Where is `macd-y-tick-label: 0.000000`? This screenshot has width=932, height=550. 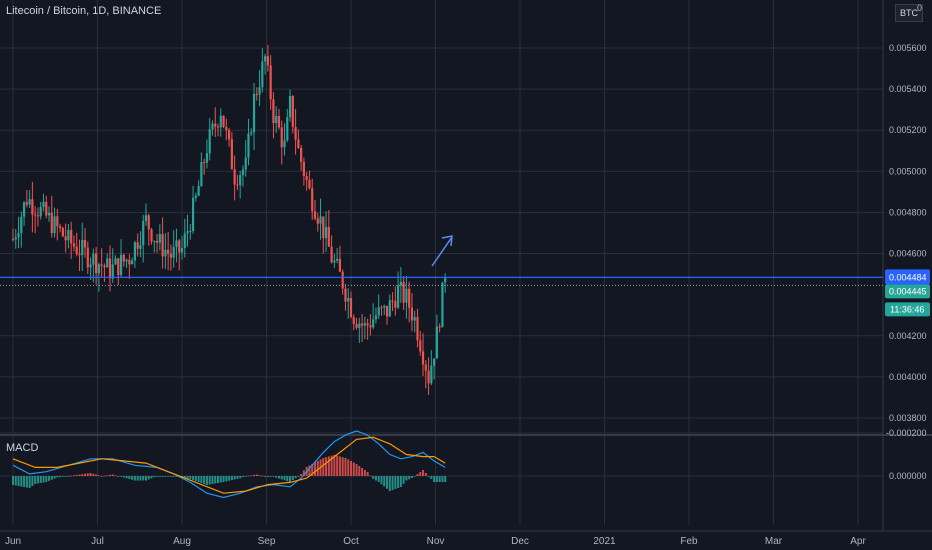 macd-y-tick-label: 0.000000 is located at coordinates (908, 476).